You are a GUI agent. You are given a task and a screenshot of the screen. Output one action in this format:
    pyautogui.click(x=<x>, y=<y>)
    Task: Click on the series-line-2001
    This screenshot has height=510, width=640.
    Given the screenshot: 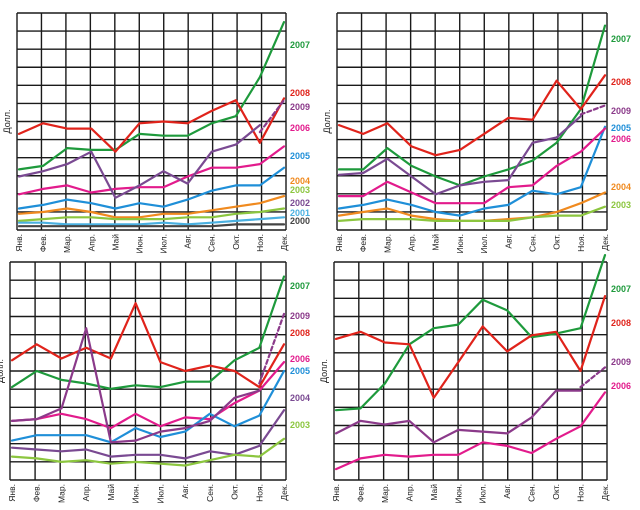 What is the action you would take?
    pyautogui.click(x=151, y=221)
    